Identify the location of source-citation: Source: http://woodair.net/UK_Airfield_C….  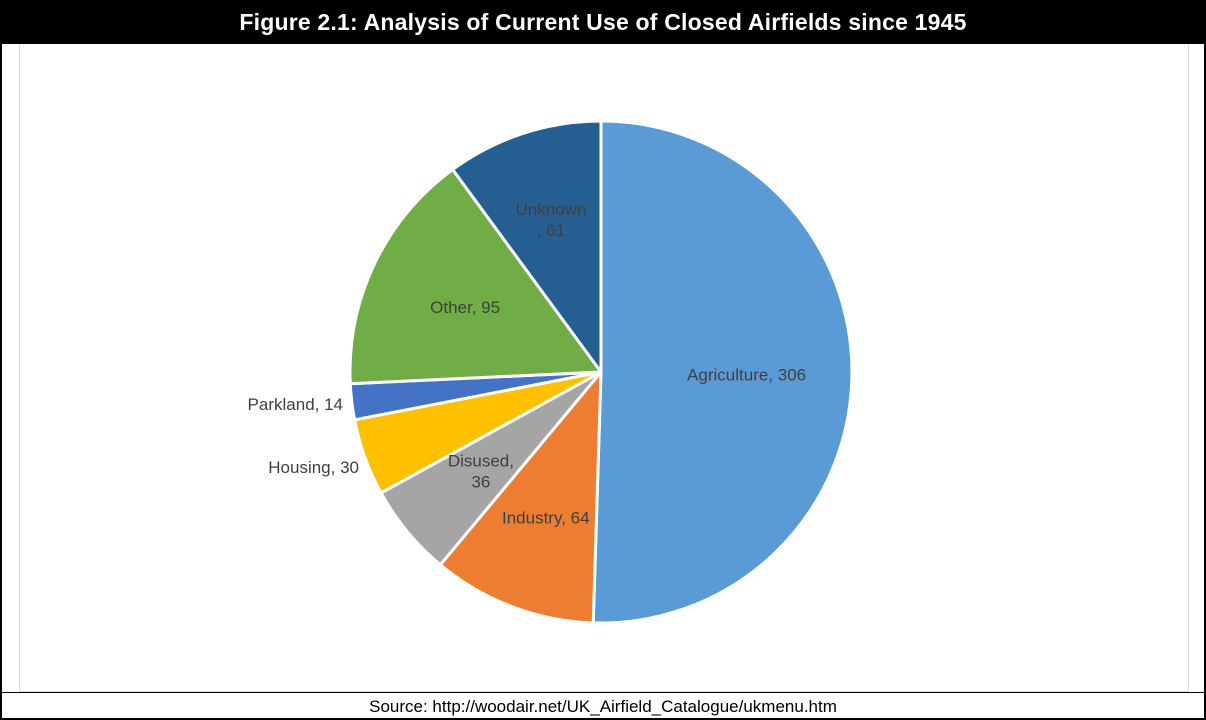
(603, 705).